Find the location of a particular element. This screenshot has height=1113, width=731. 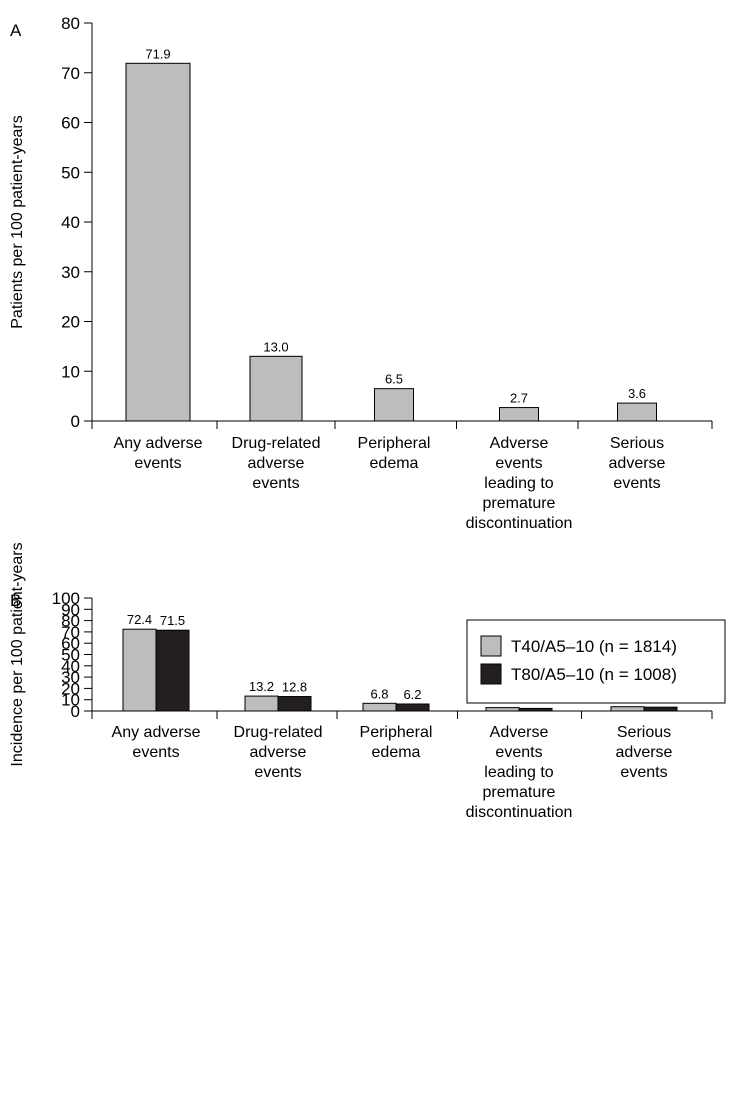

data-label: 13.2 is located at coordinates (261, 686).